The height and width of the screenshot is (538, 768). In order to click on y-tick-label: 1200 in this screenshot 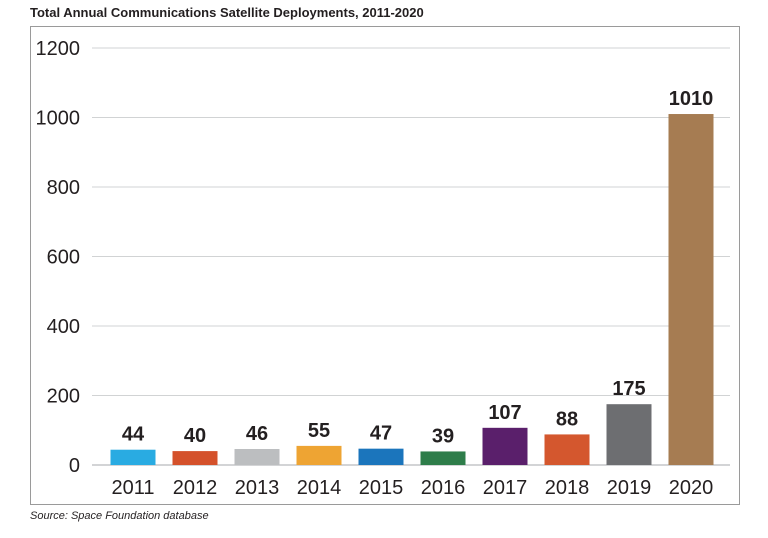, I will do `click(58, 49)`.